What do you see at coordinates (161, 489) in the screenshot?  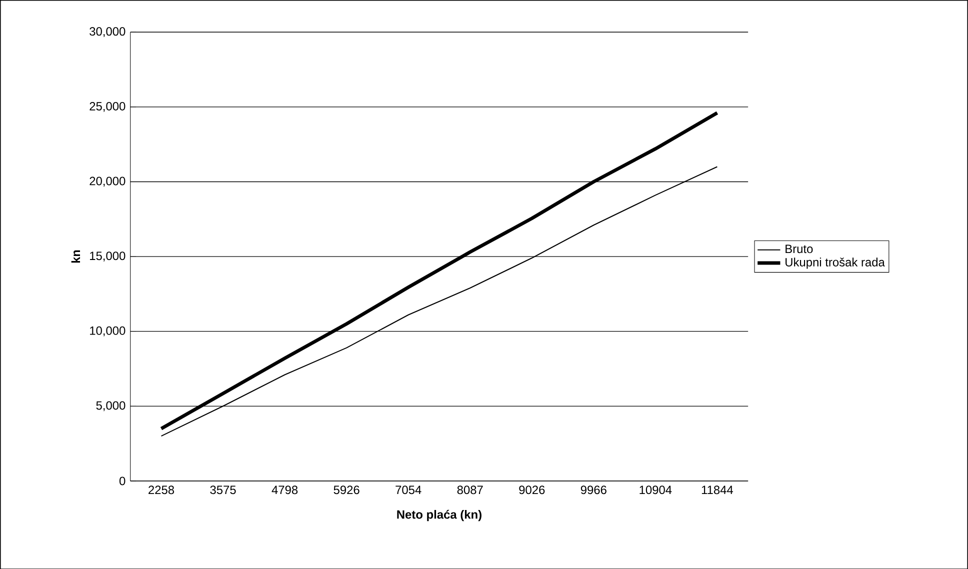 I see `x-tick-label: 2258` at bounding box center [161, 489].